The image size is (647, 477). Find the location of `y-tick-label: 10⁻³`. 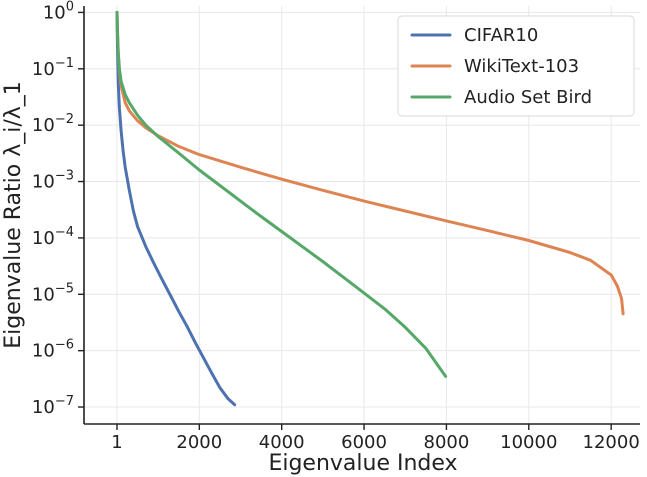

y-tick-label: 10⁻³ is located at coordinates (53, 181).